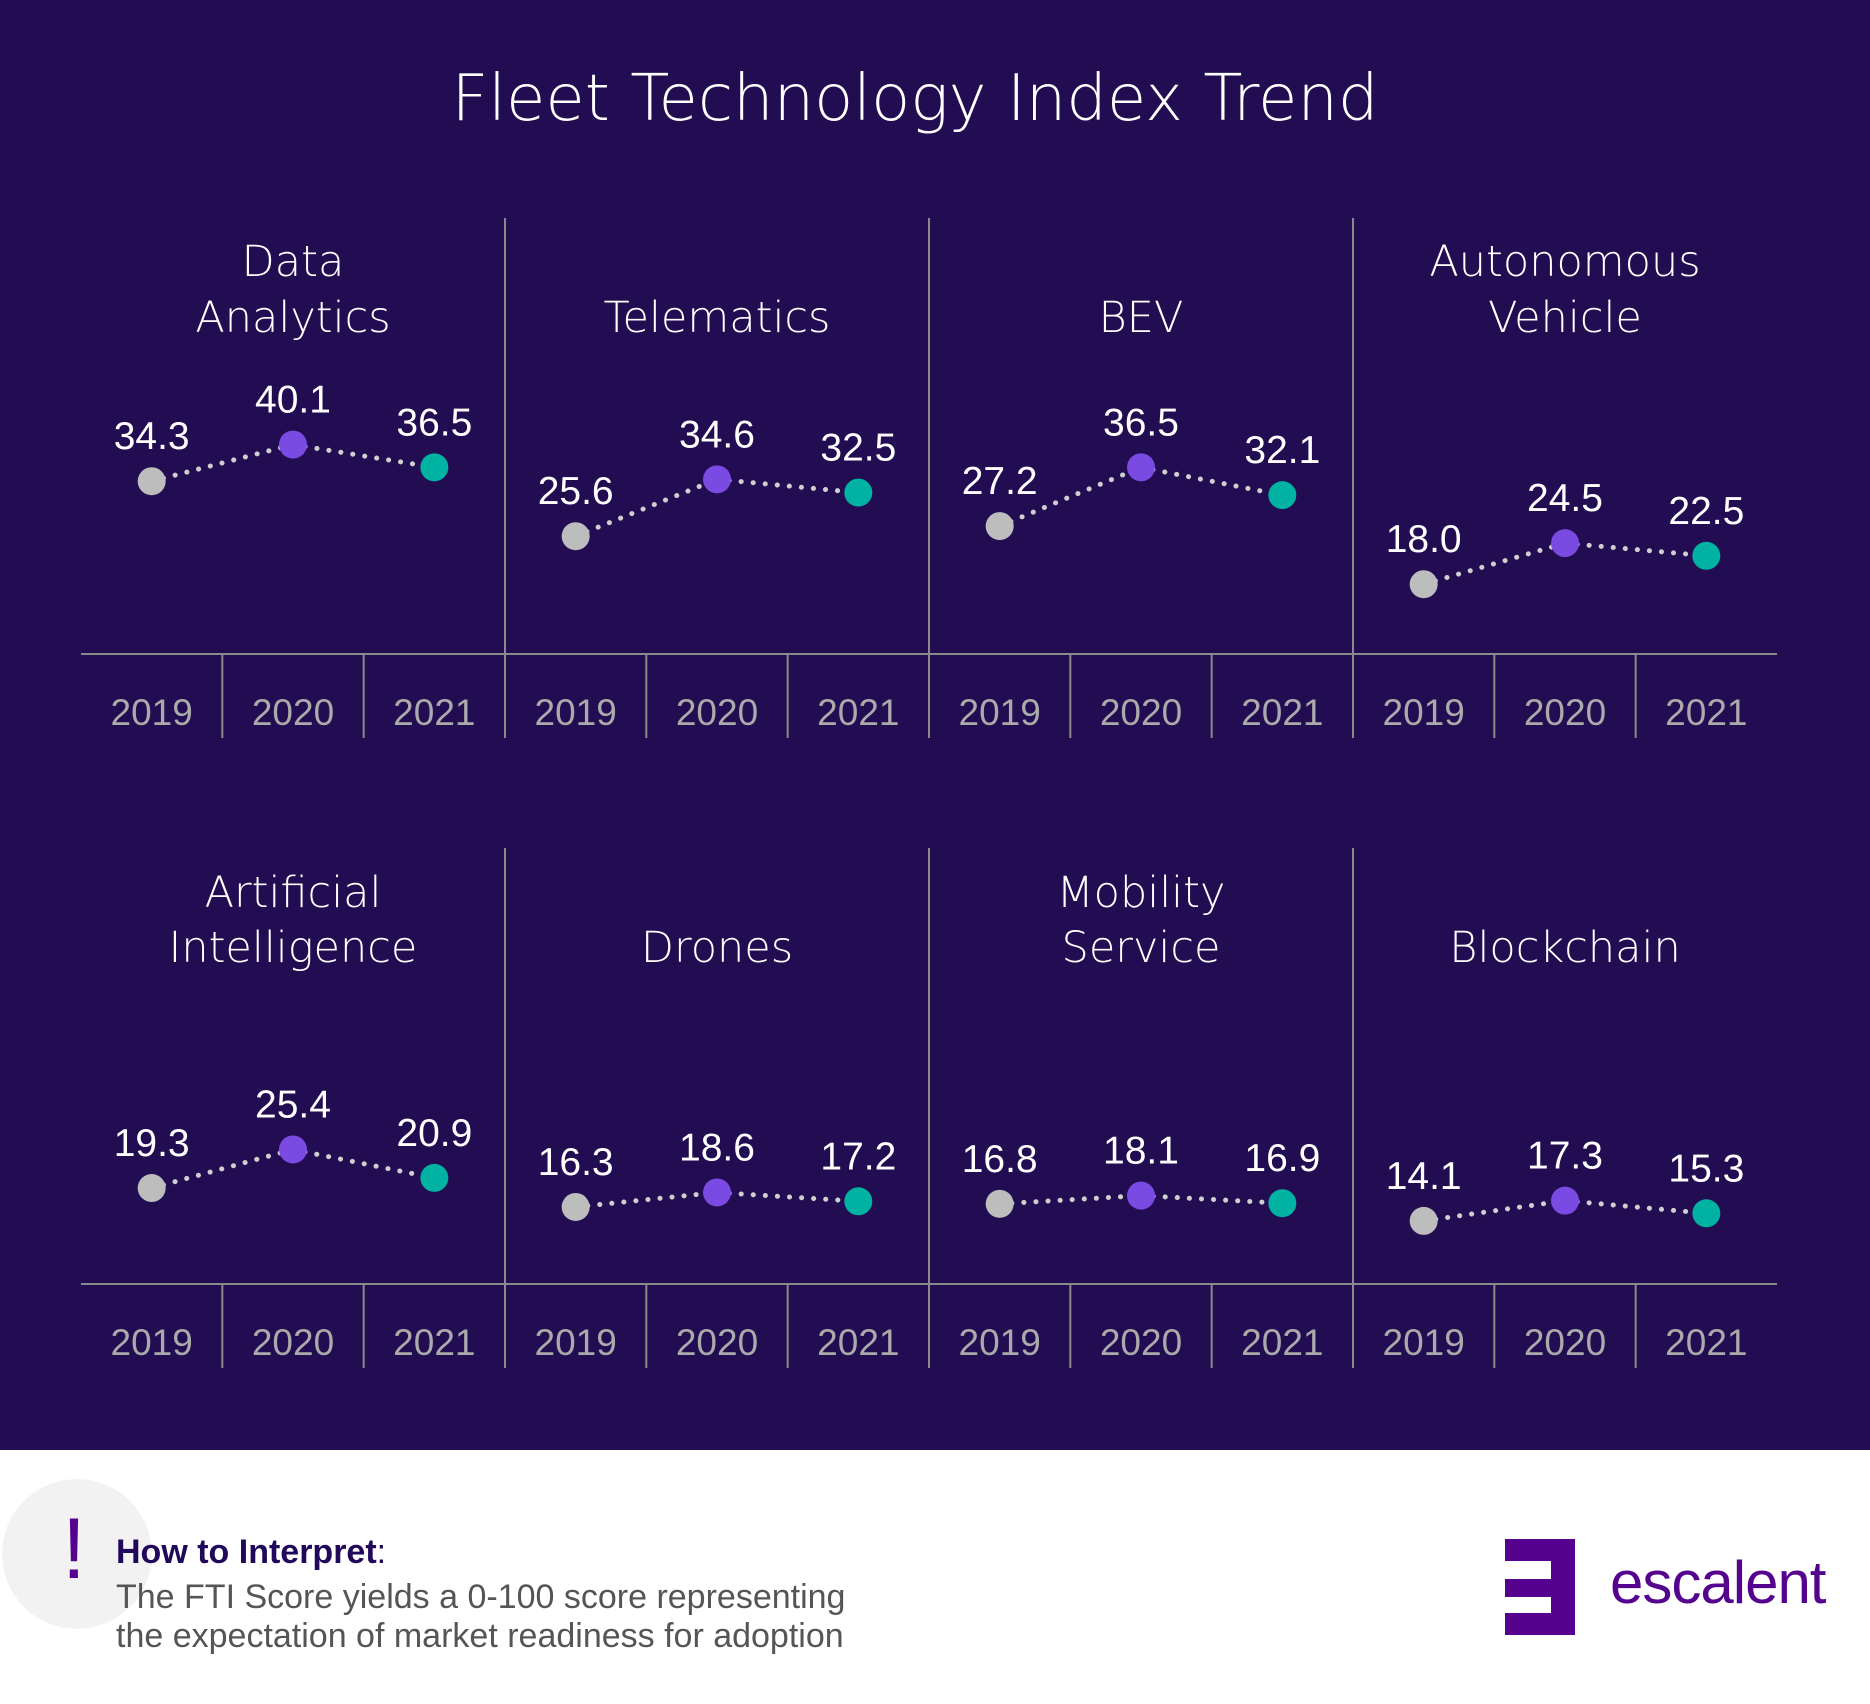  I want to click on panel-title: Telematics, so click(717, 318).